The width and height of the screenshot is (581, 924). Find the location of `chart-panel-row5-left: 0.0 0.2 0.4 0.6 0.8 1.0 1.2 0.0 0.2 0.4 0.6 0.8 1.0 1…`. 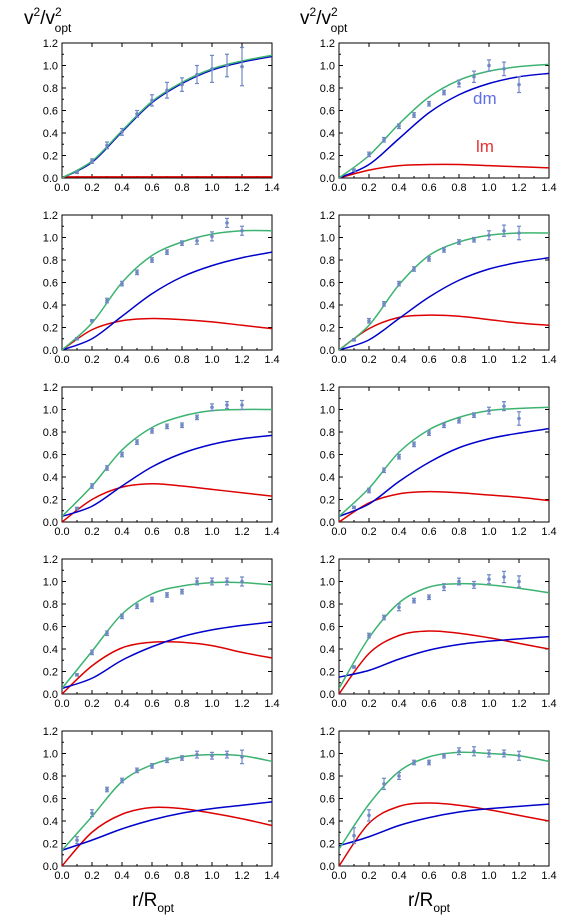

chart-panel-row5-left: 0.0 0.2 0.4 0.6 0.8 1.0 1.2 0.0 0.2 0.4 0.6 0.8 1.0 1… is located at coordinates (161, 804).